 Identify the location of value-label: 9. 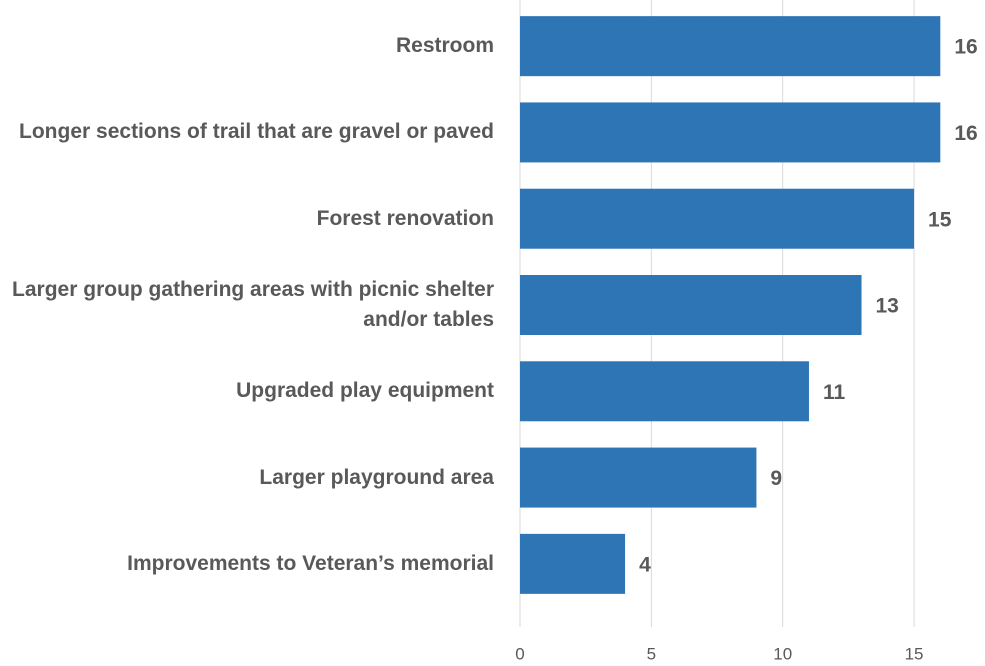
(776, 478).